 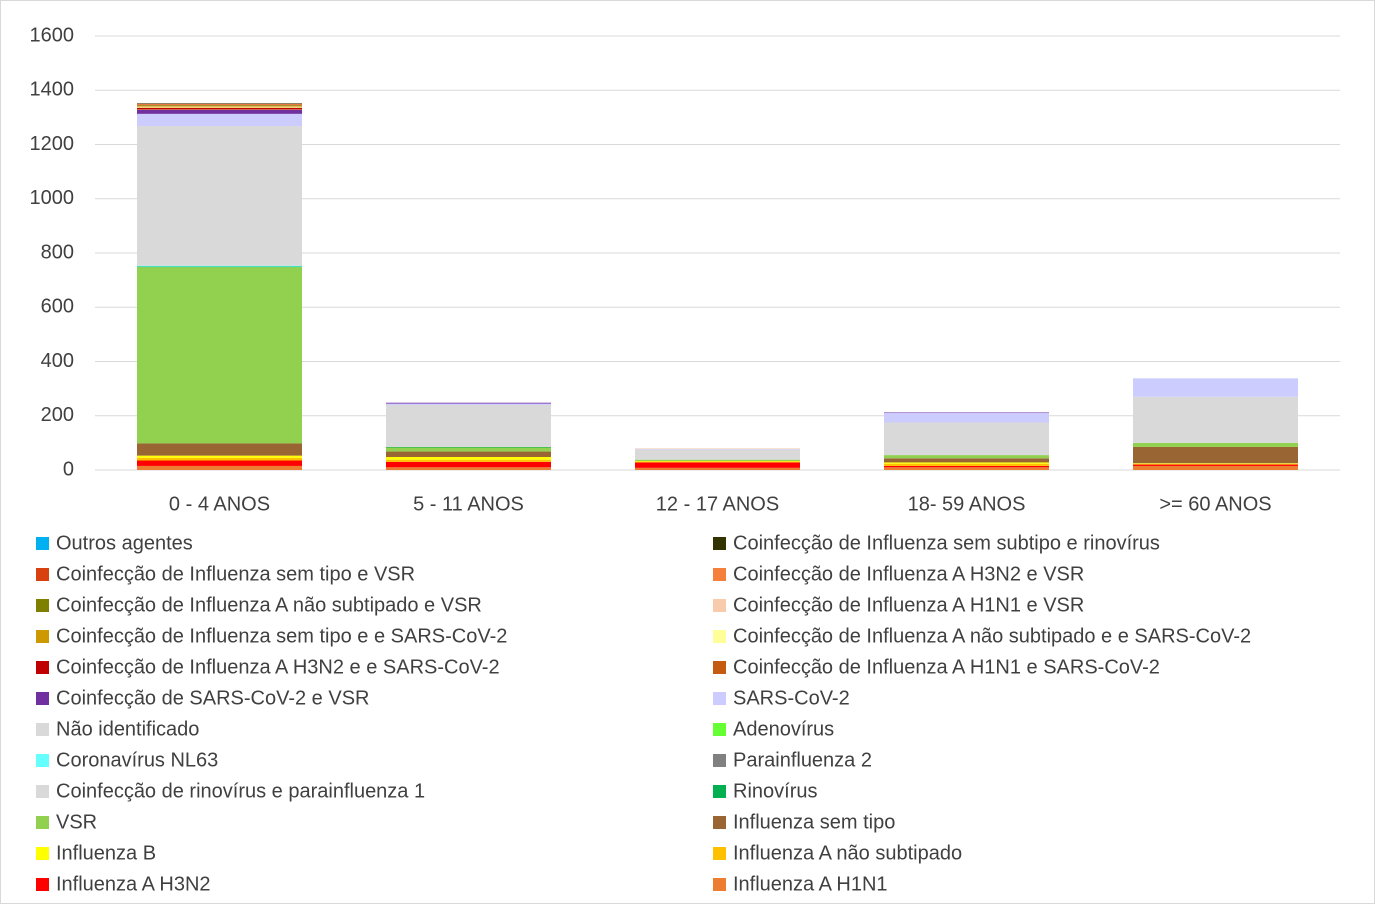 What do you see at coordinates (235, 574) in the screenshot?
I see `legend-label: Coinfecção de Influenza sem tipo e VSR` at bounding box center [235, 574].